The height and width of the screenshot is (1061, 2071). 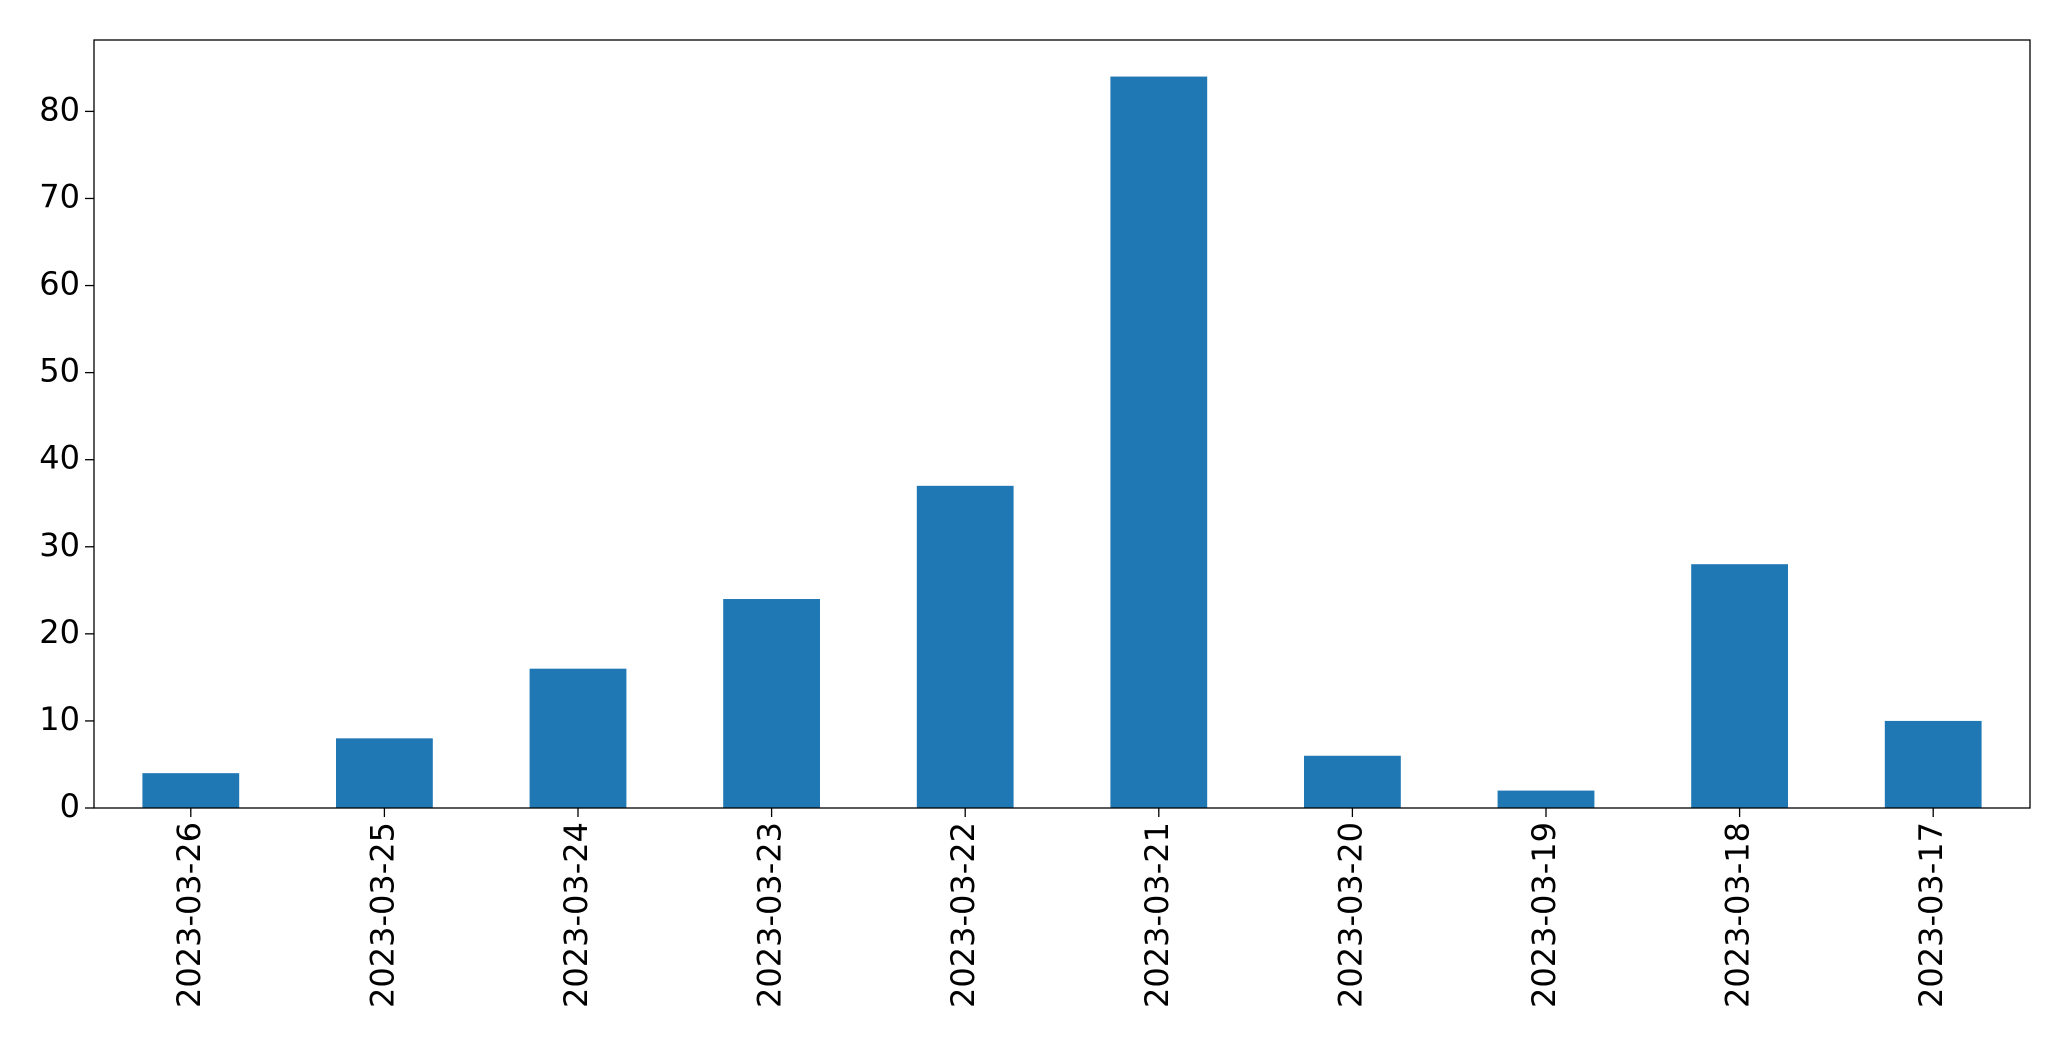 What do you see at coordinates (1738, 915) in the screenshot?
I see `x-tick-label: 2023-03-18` at bounding box center [1738, 915].